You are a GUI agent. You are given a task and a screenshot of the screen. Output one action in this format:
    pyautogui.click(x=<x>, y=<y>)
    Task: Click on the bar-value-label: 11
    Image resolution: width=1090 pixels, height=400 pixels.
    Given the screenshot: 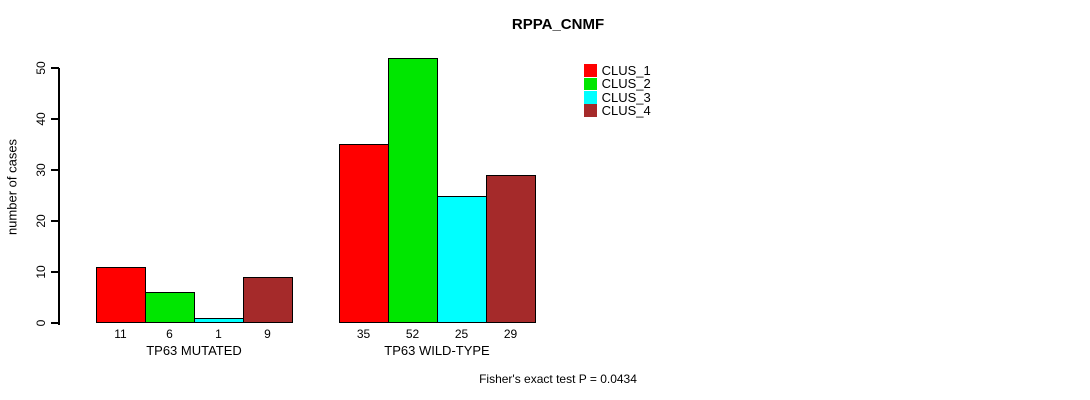 What is the action you would take?
    pyautogui.click(x=120, y=334)
    